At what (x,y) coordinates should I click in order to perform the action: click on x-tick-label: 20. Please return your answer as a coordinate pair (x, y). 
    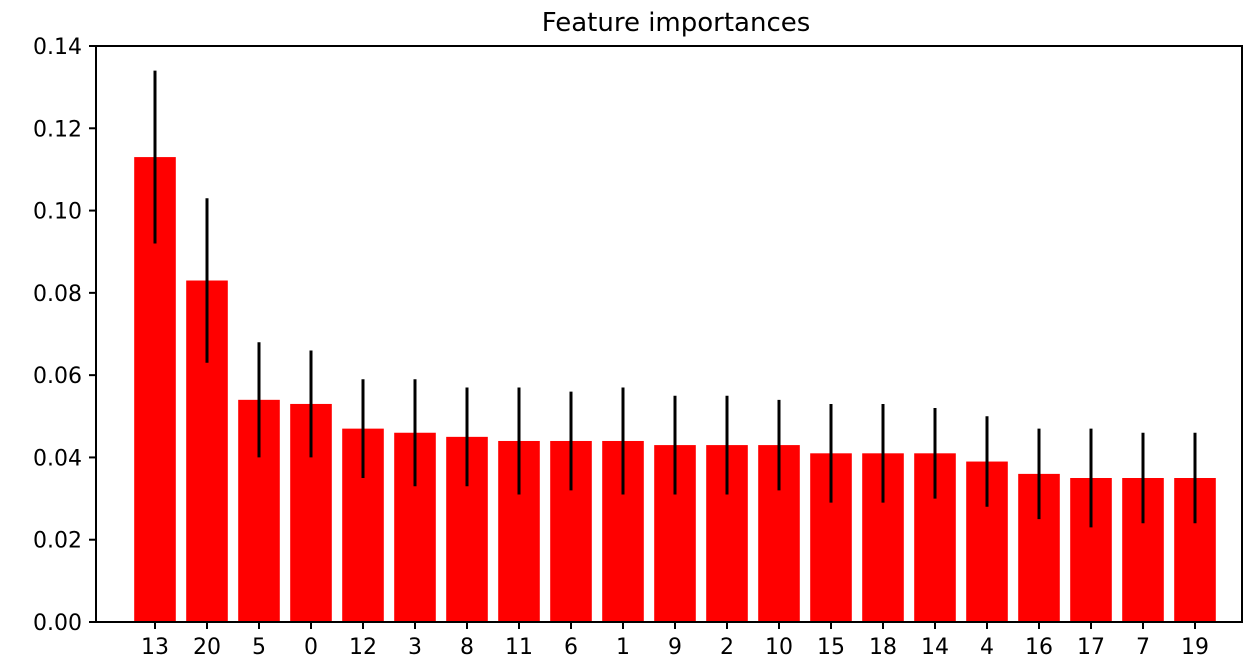
    Looking at the image, I should click on (207, 647).